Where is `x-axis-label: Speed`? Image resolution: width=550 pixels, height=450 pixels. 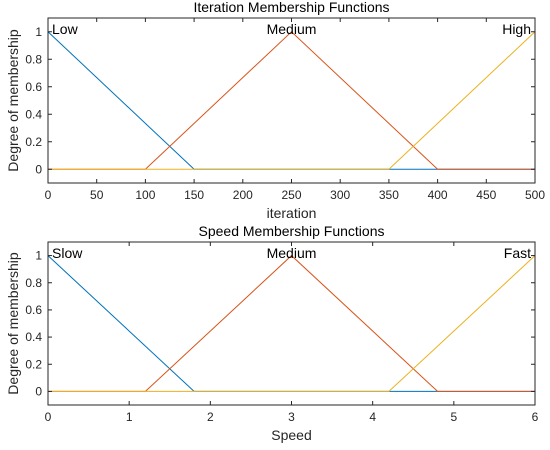 x-axis-label: Speed is located at coordinates (291, 435).